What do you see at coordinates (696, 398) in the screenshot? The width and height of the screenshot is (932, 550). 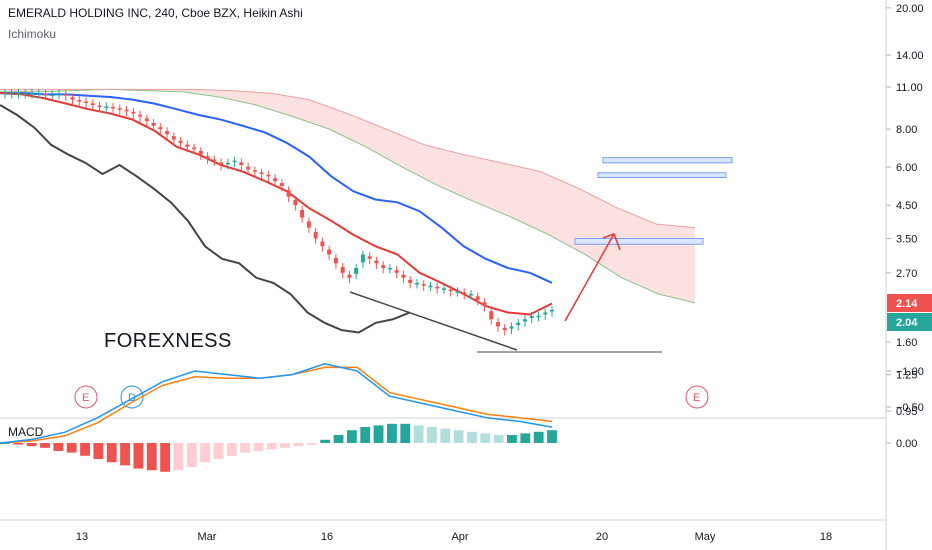 I see `event-marker-label: E` at bounding box center [696, 398].